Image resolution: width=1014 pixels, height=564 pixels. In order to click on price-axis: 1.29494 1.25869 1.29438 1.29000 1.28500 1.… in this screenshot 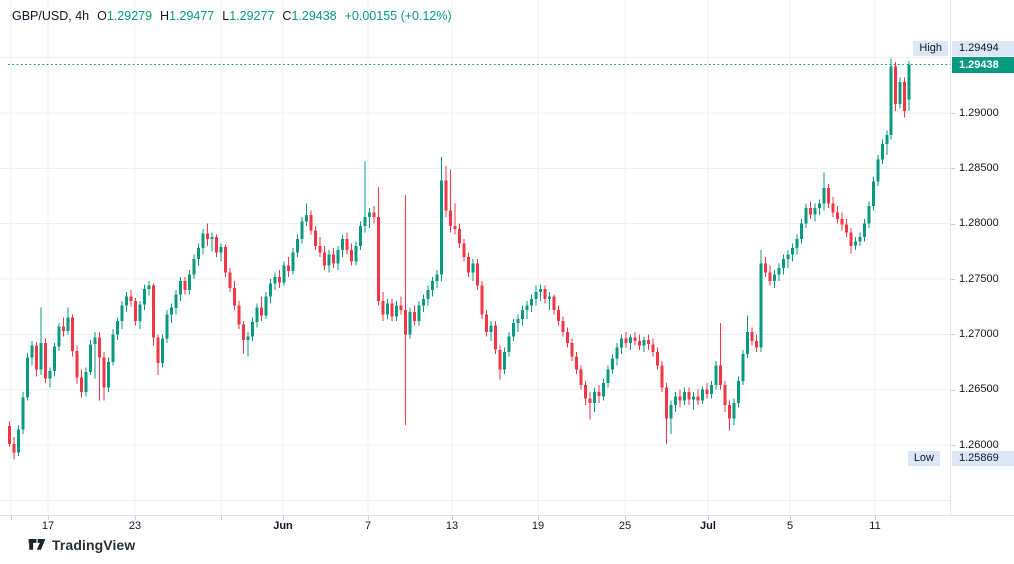, I will do `click(982, 267)`.